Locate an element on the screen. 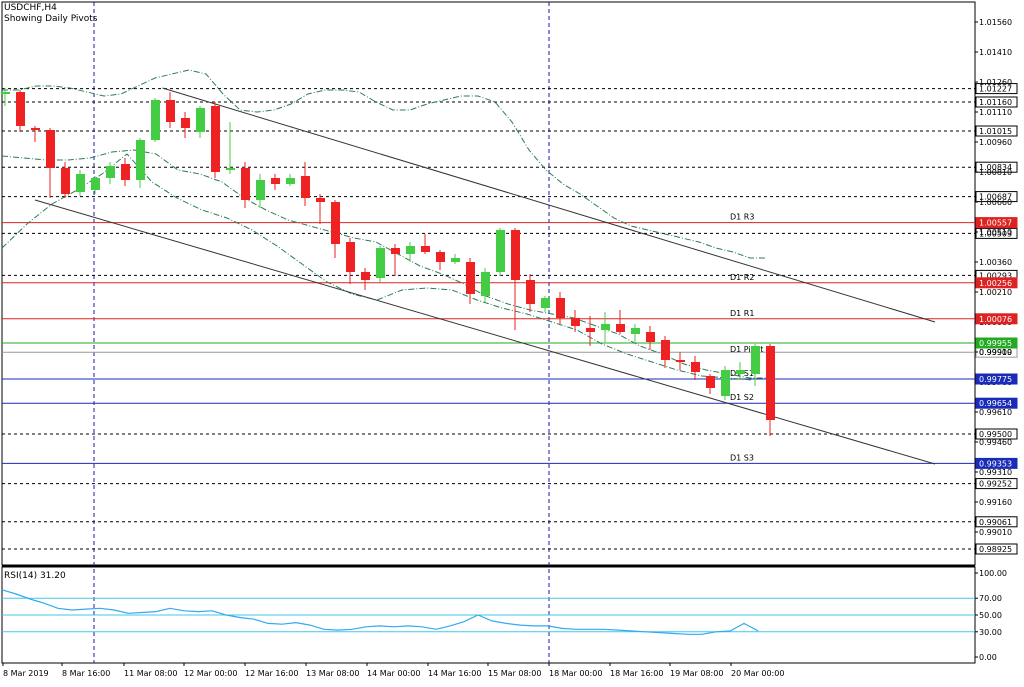  y-tick-label: 0.99910 is located at coordinates (995, 352).